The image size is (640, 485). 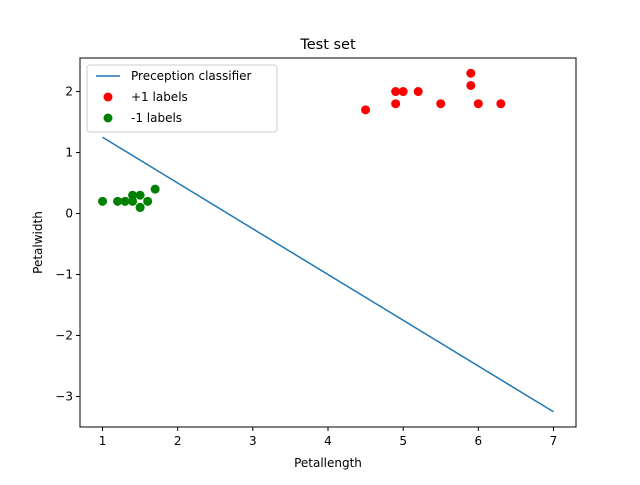 What do you see at coordinates (554, 441) in the screenshot?
I see `x-tick-label: 7` at bounding box center [554, 441].